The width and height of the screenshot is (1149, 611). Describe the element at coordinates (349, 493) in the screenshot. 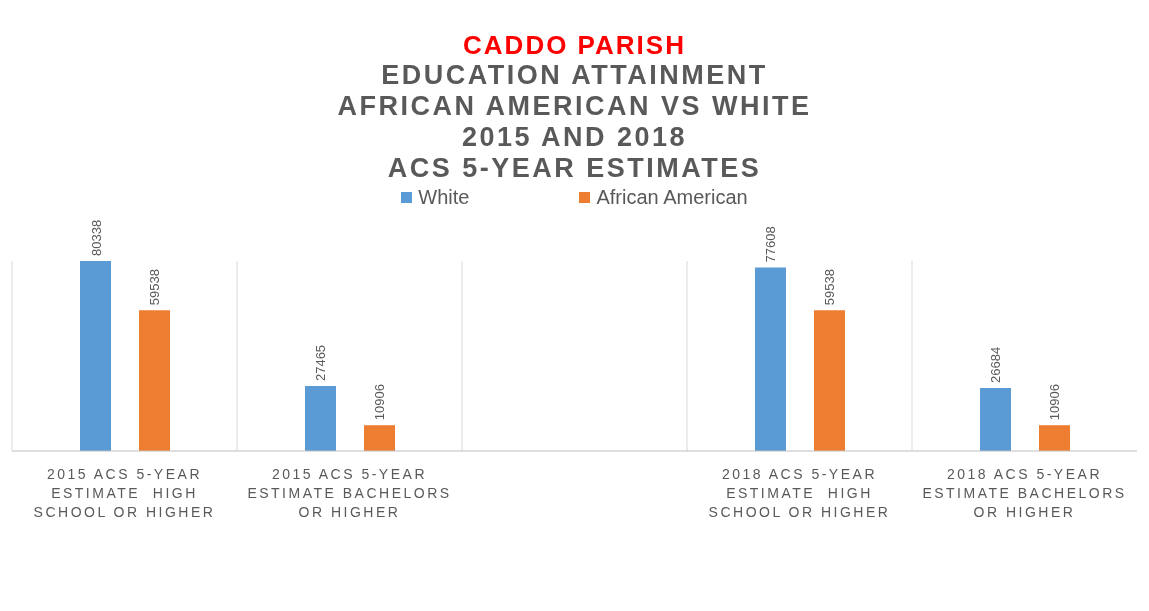

I see `x-tick-label: 2015 ACS 5-YEAR ESTIMATE BACHELORS OR HIGHER` at that location.